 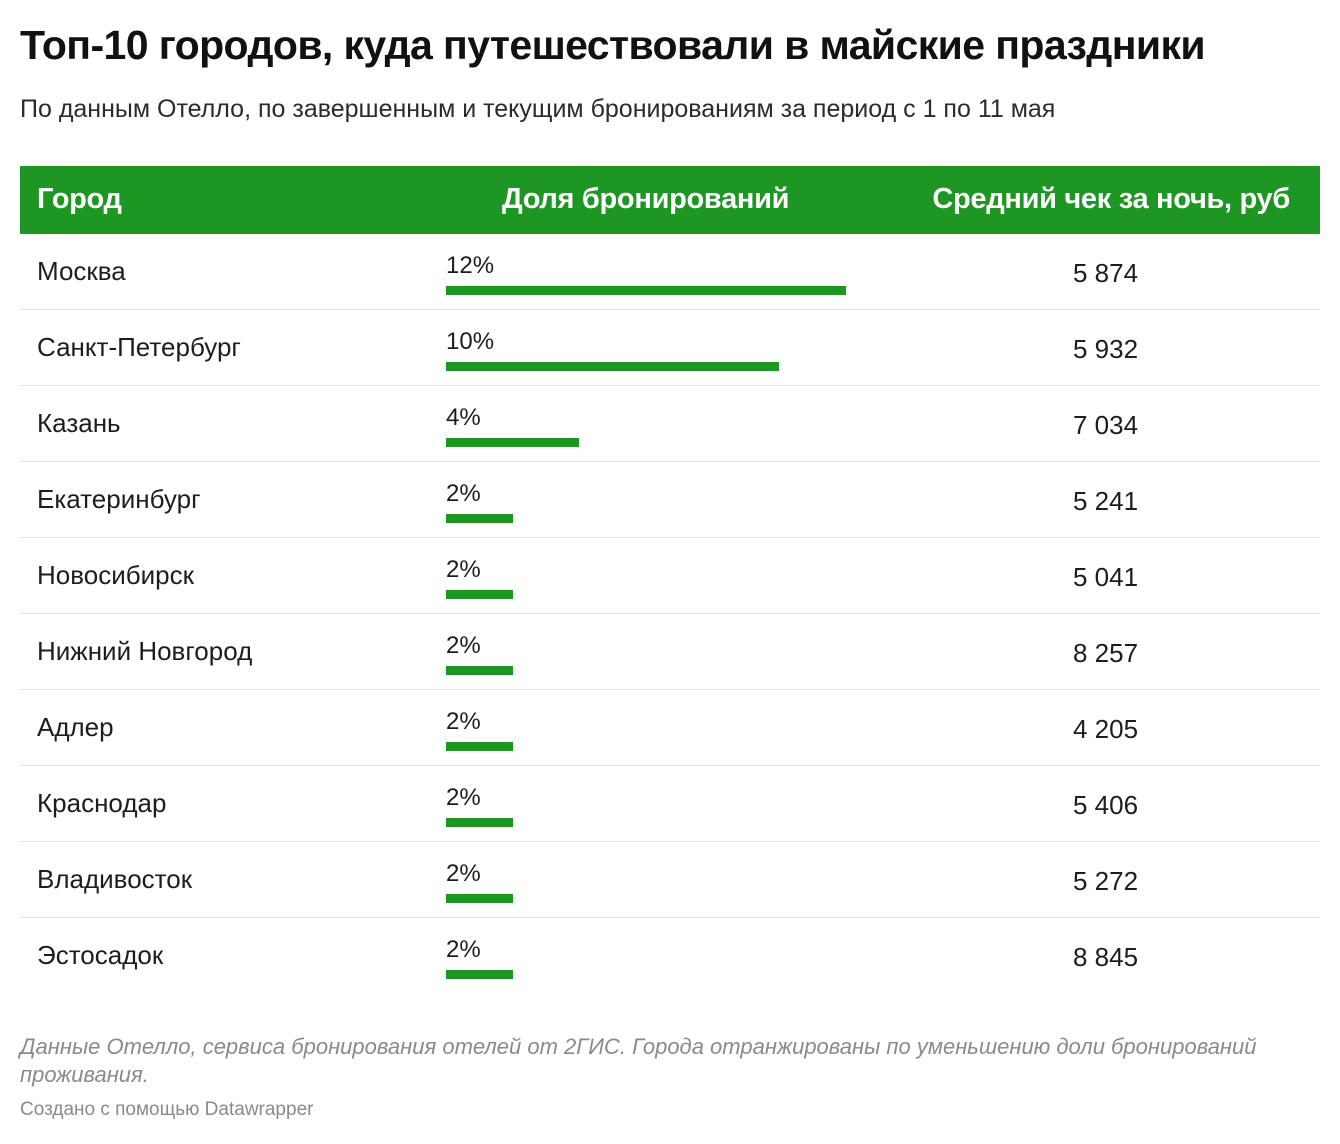 What do you see at coordinates (81, 271) in the screenshot?
I see `cell-city: Москва` at bounding box center [81, 271].